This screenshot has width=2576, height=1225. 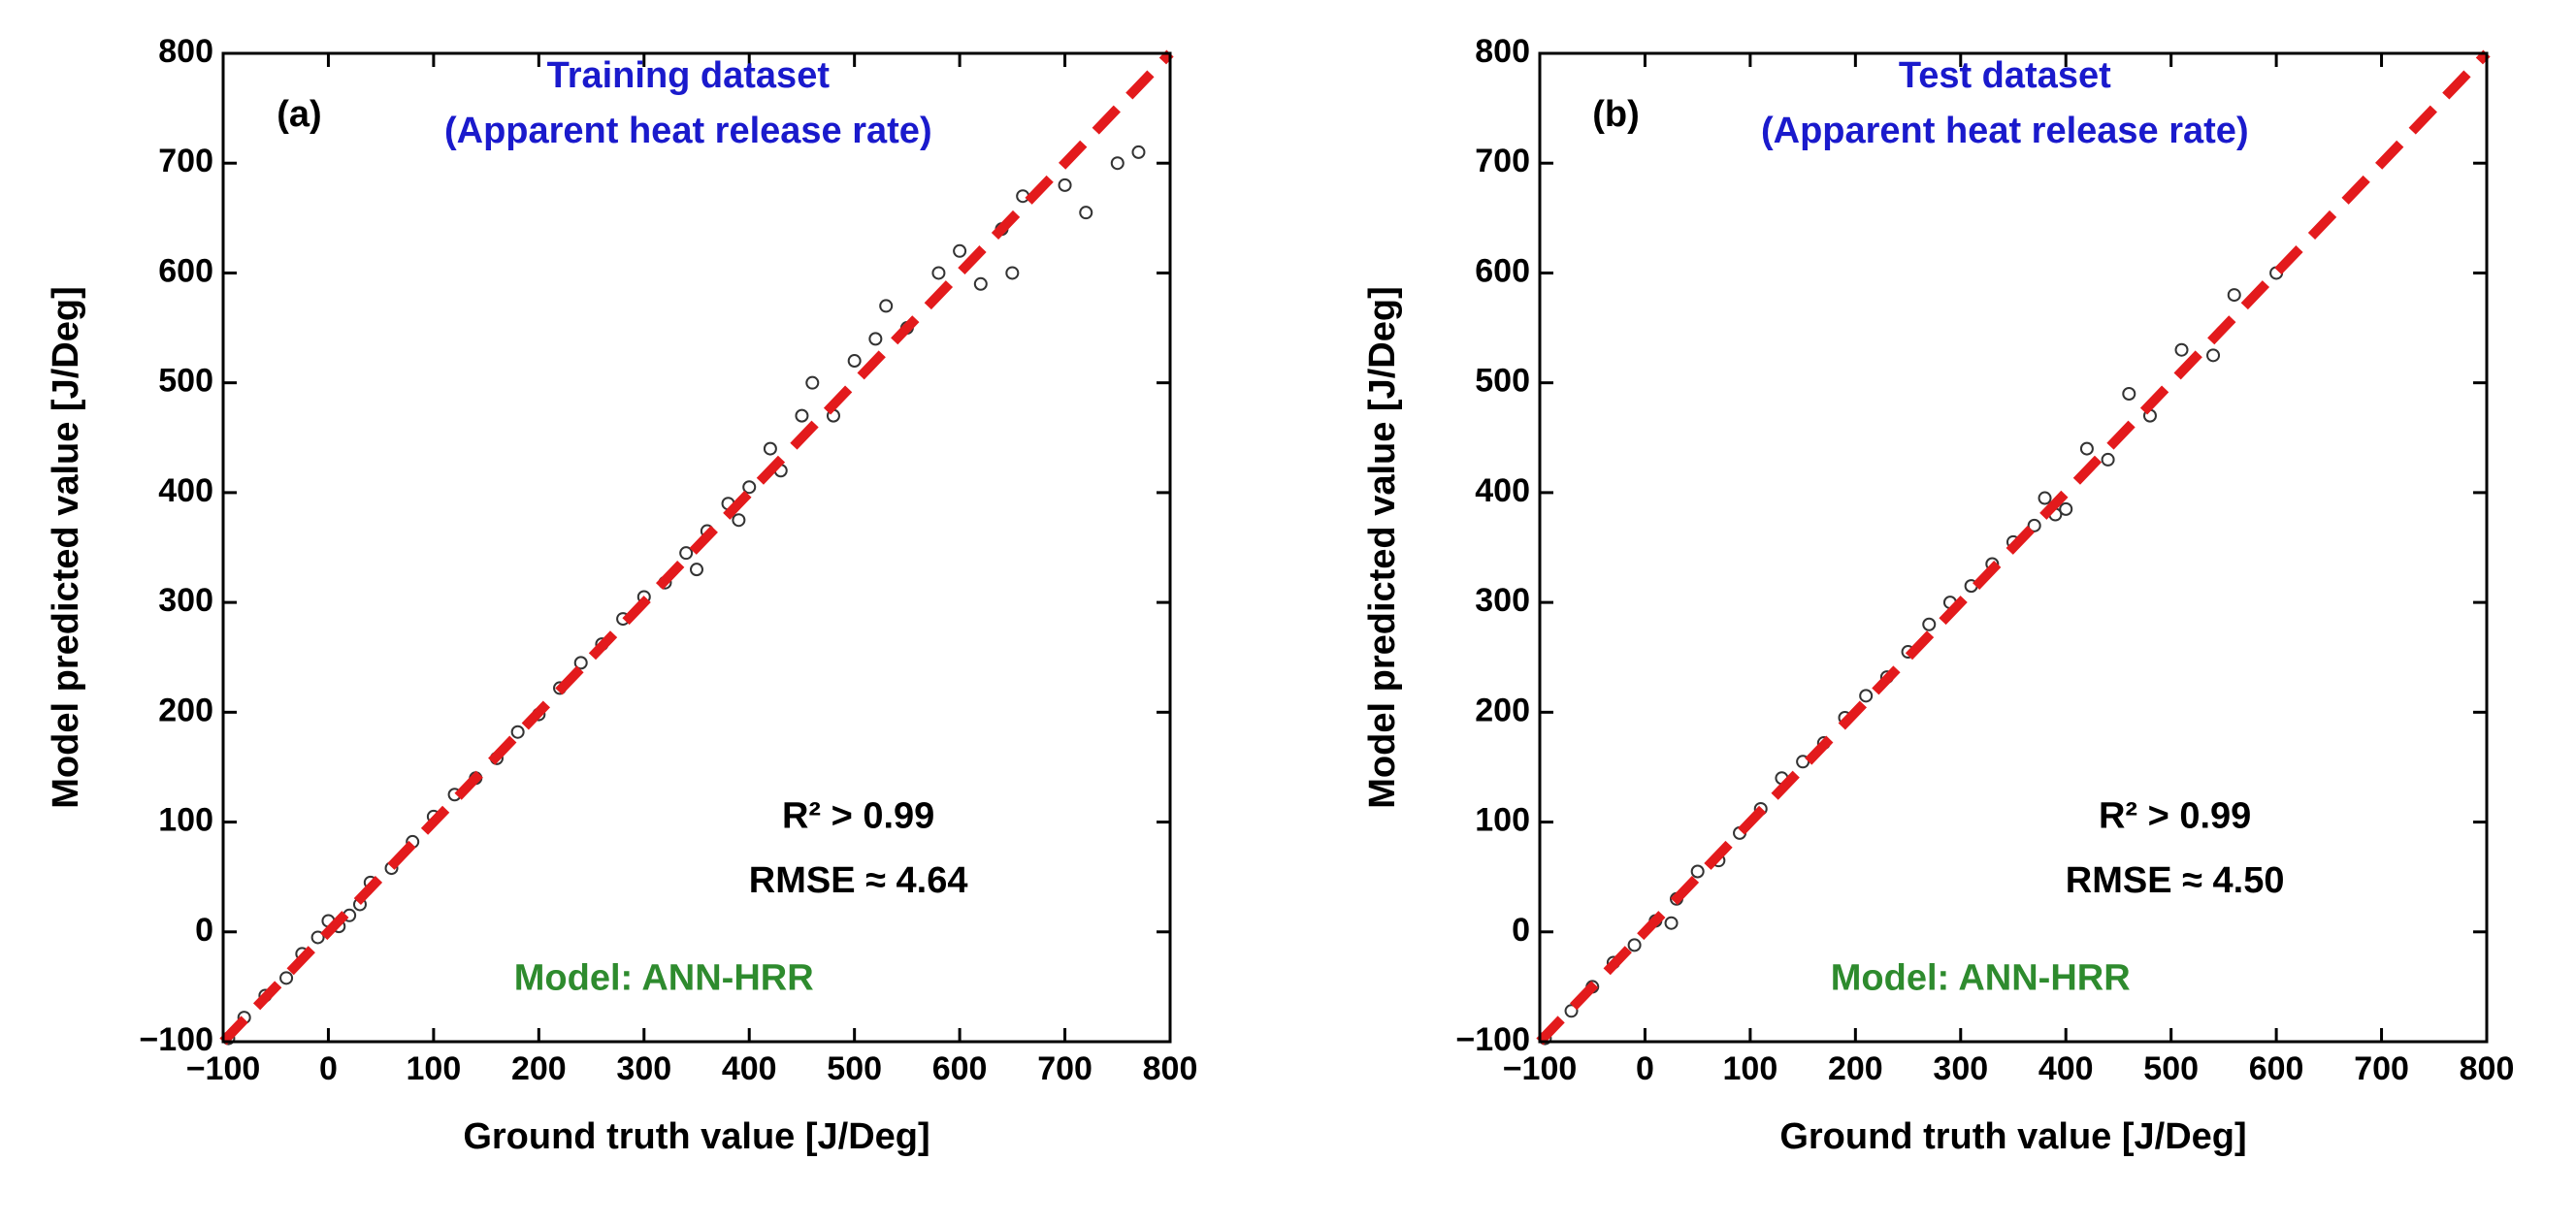 I want to click on annotation: (b), so click(x=1616, y=114).